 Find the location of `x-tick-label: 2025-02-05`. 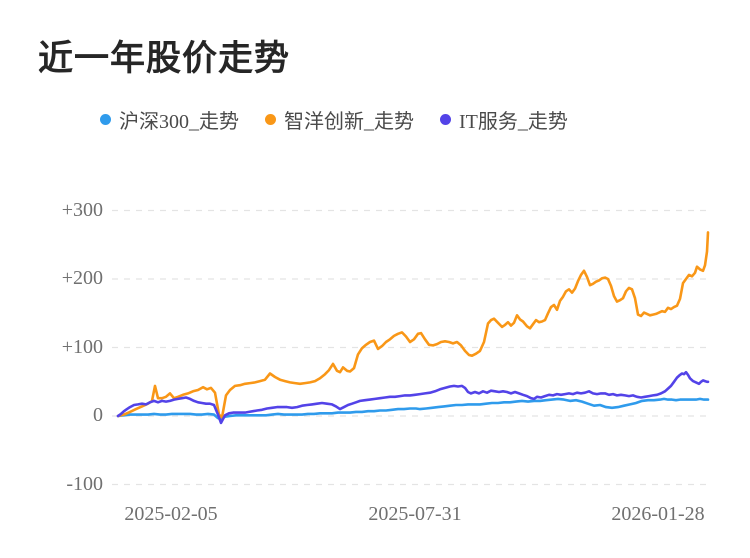

x-tick-label: 2025-02-05 is located at coordinates (171, 514).